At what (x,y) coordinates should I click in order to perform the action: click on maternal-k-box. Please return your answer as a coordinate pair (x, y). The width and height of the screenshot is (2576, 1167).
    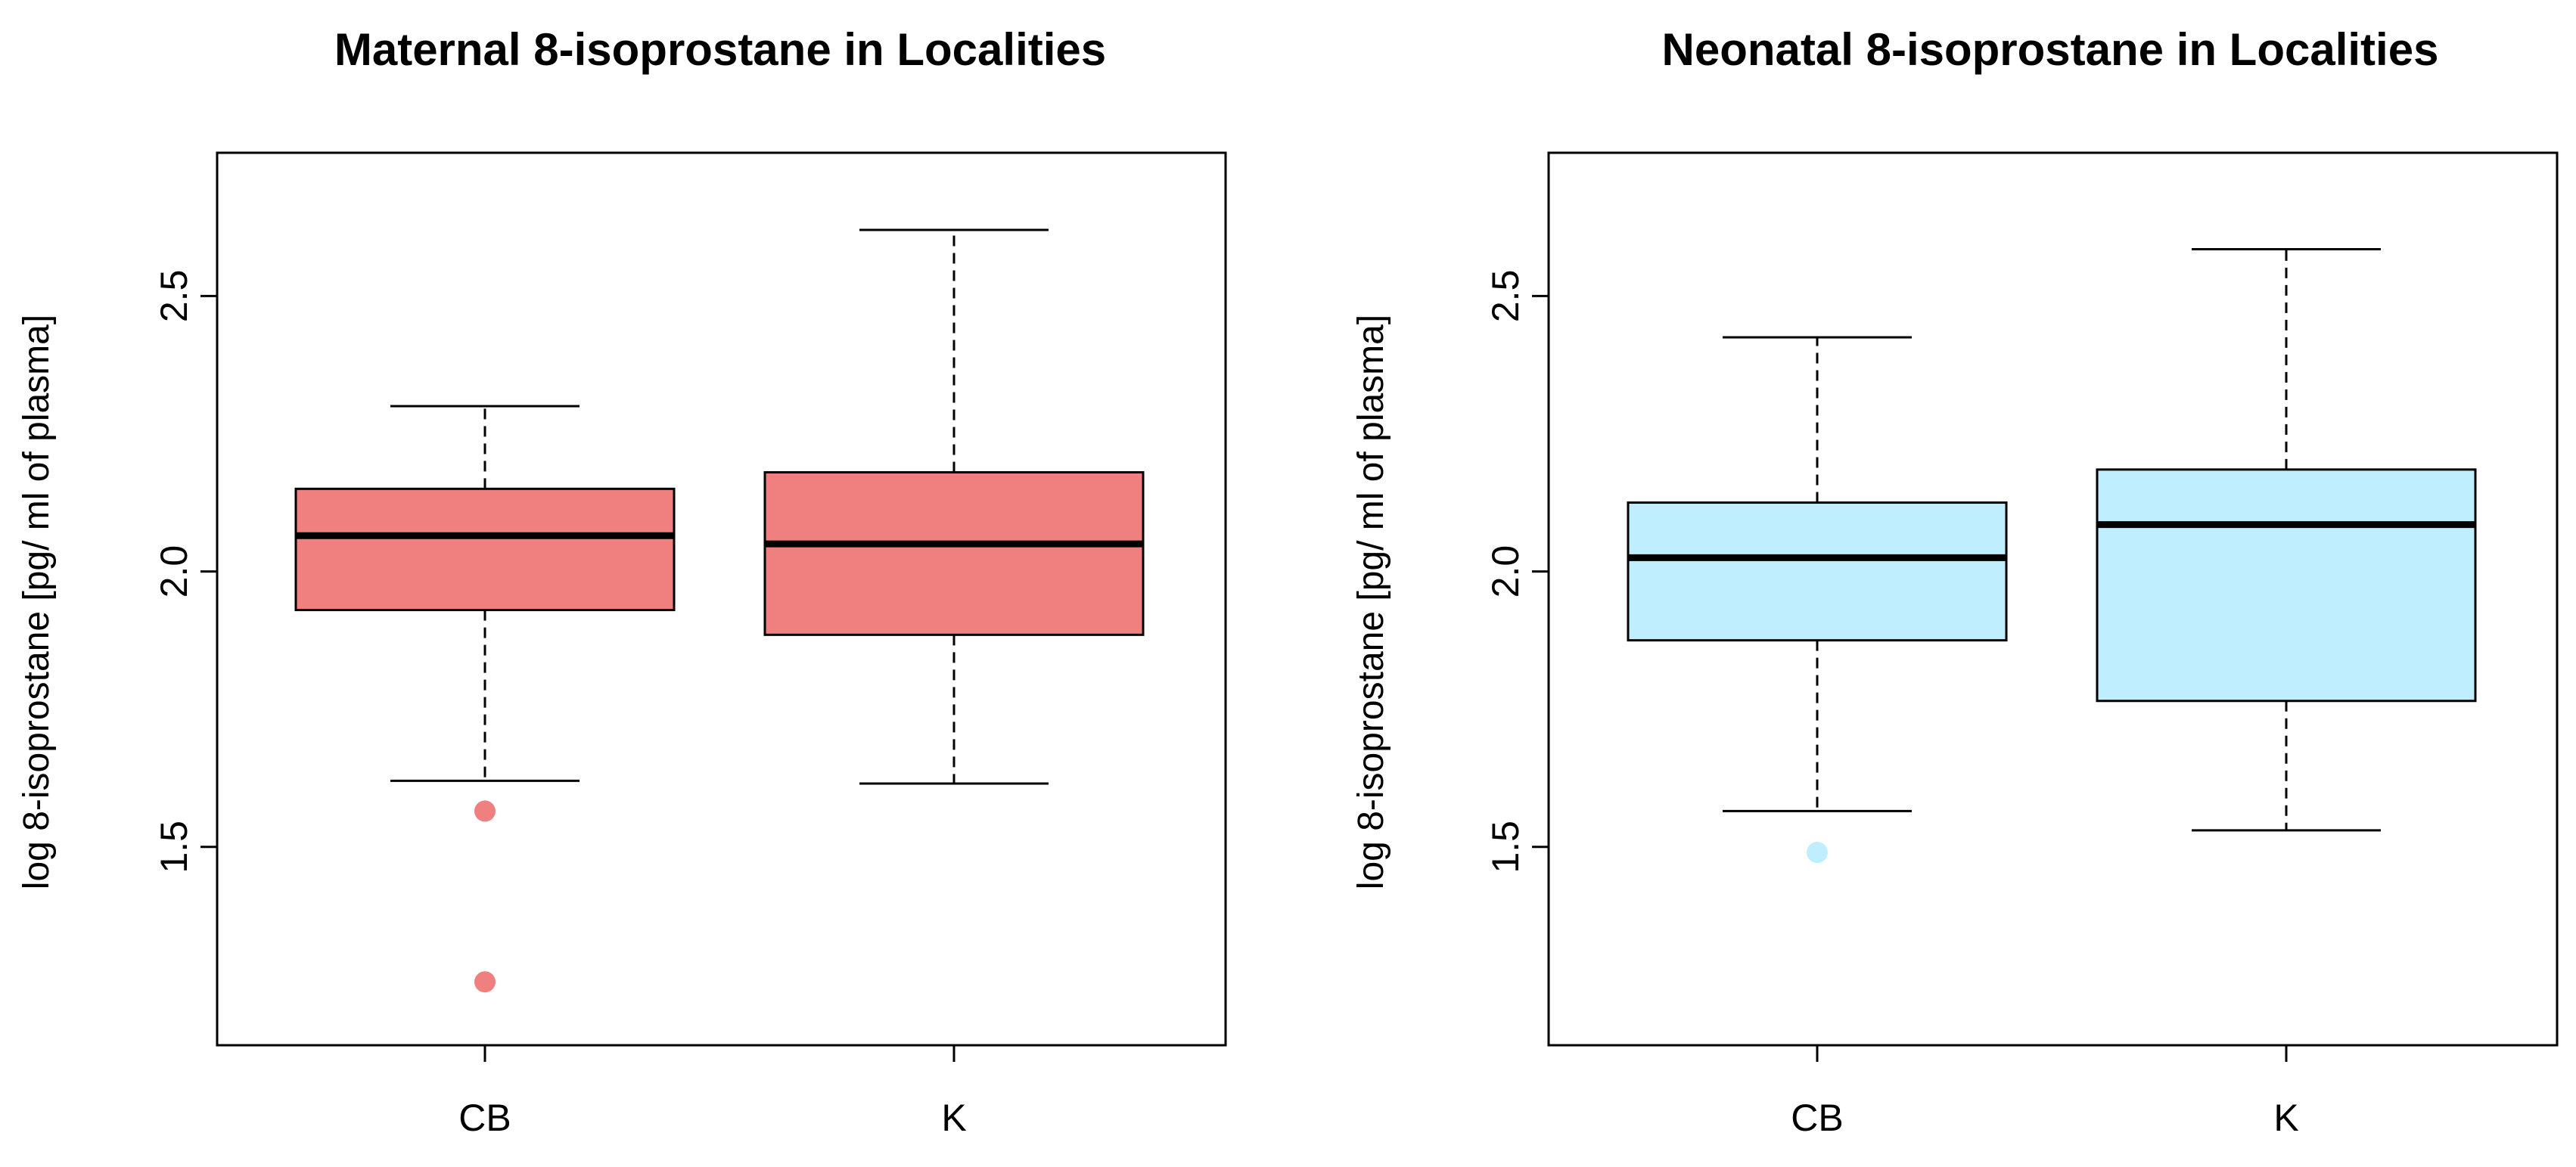
    Looking at the image, I should click on (954, 507).